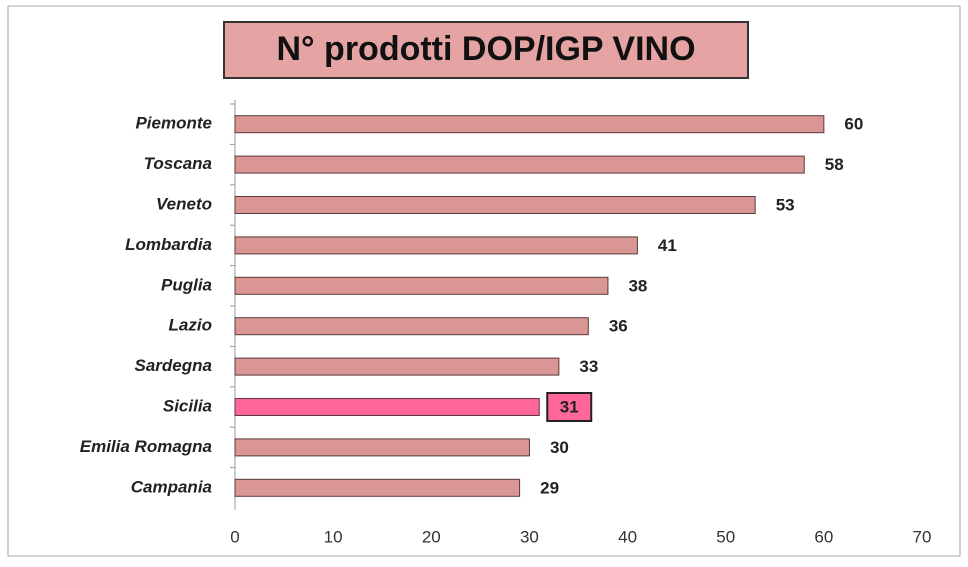  I want to click on value-label: 58, so click(834, 164).